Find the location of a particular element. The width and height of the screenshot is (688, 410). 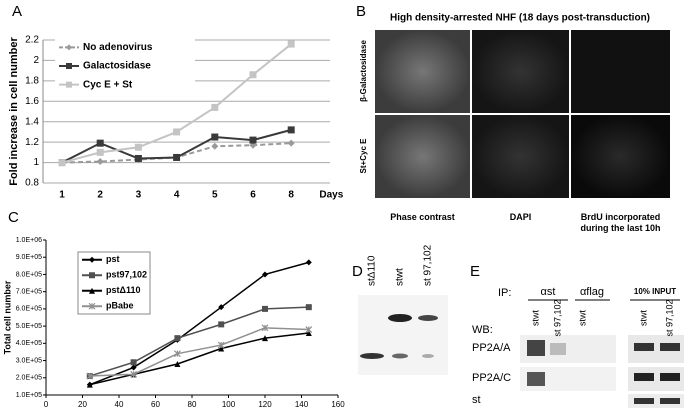

x-tick-label: 60 is located at coordinates (155, 404).